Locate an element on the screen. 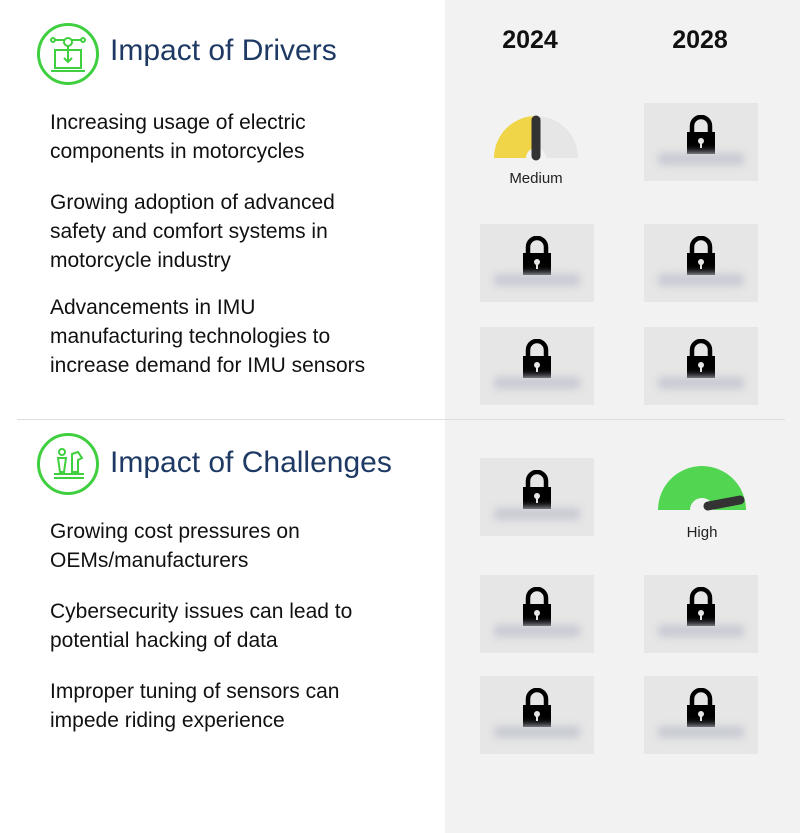 This screenshot has height=833, width=800. year-2024-header: 2024 is located at coordinates (530, 40).